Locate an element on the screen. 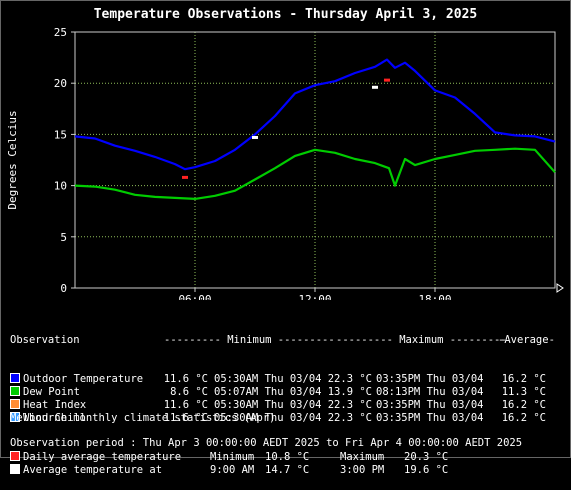 This screenshot has width=571, height=490. header-minimum: --------- Minimum --------- is located at coordinates (249, 340).